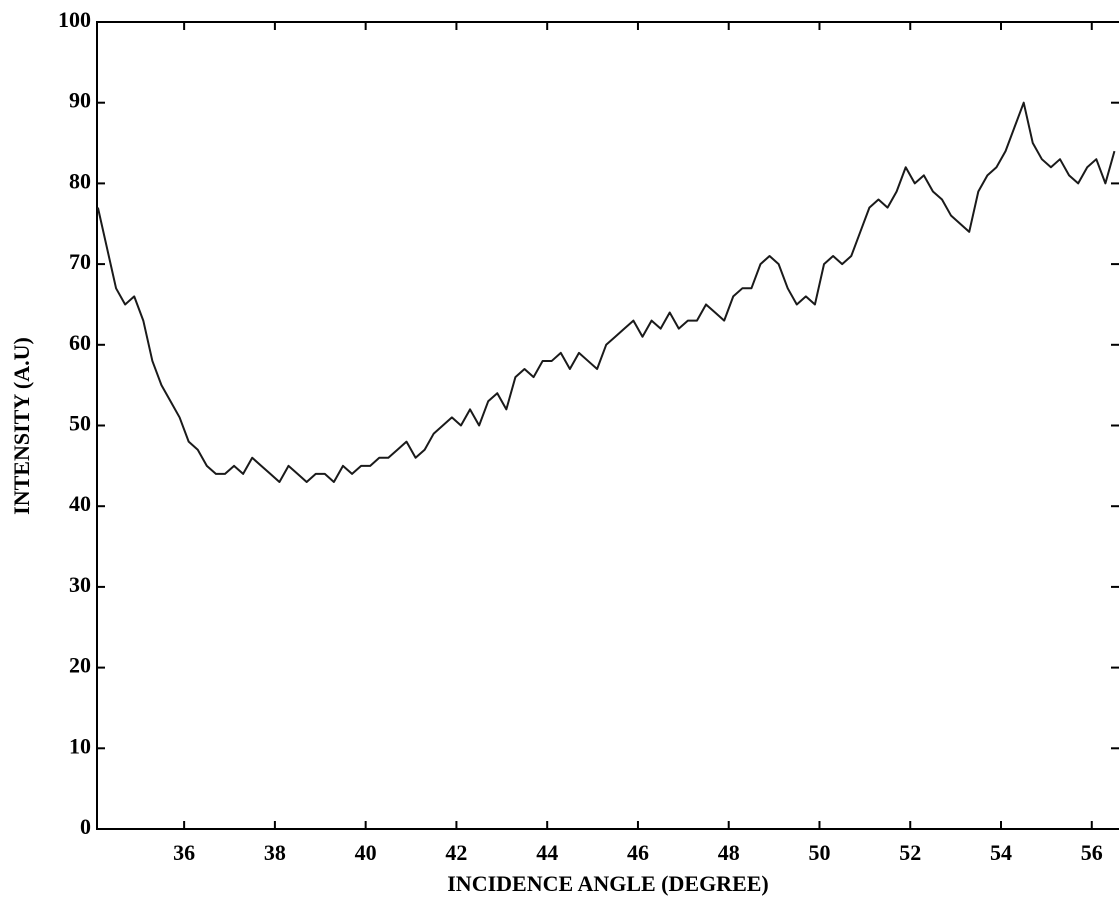  Describe the element at coordinates (608, 883) in the screenshot. I see `x-axis-label: INCIDENCE ANGLE (DEGREE)` at that location.